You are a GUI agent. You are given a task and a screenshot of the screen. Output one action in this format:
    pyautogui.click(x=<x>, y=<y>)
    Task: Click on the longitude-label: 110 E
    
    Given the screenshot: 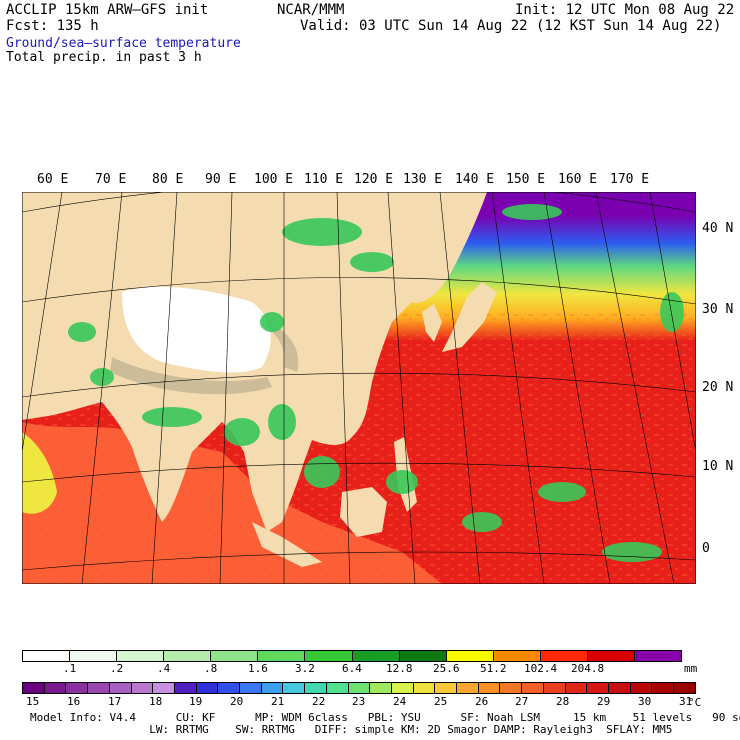 What is the action you would take?
    pyautogui.click(x=324, y=179)
    